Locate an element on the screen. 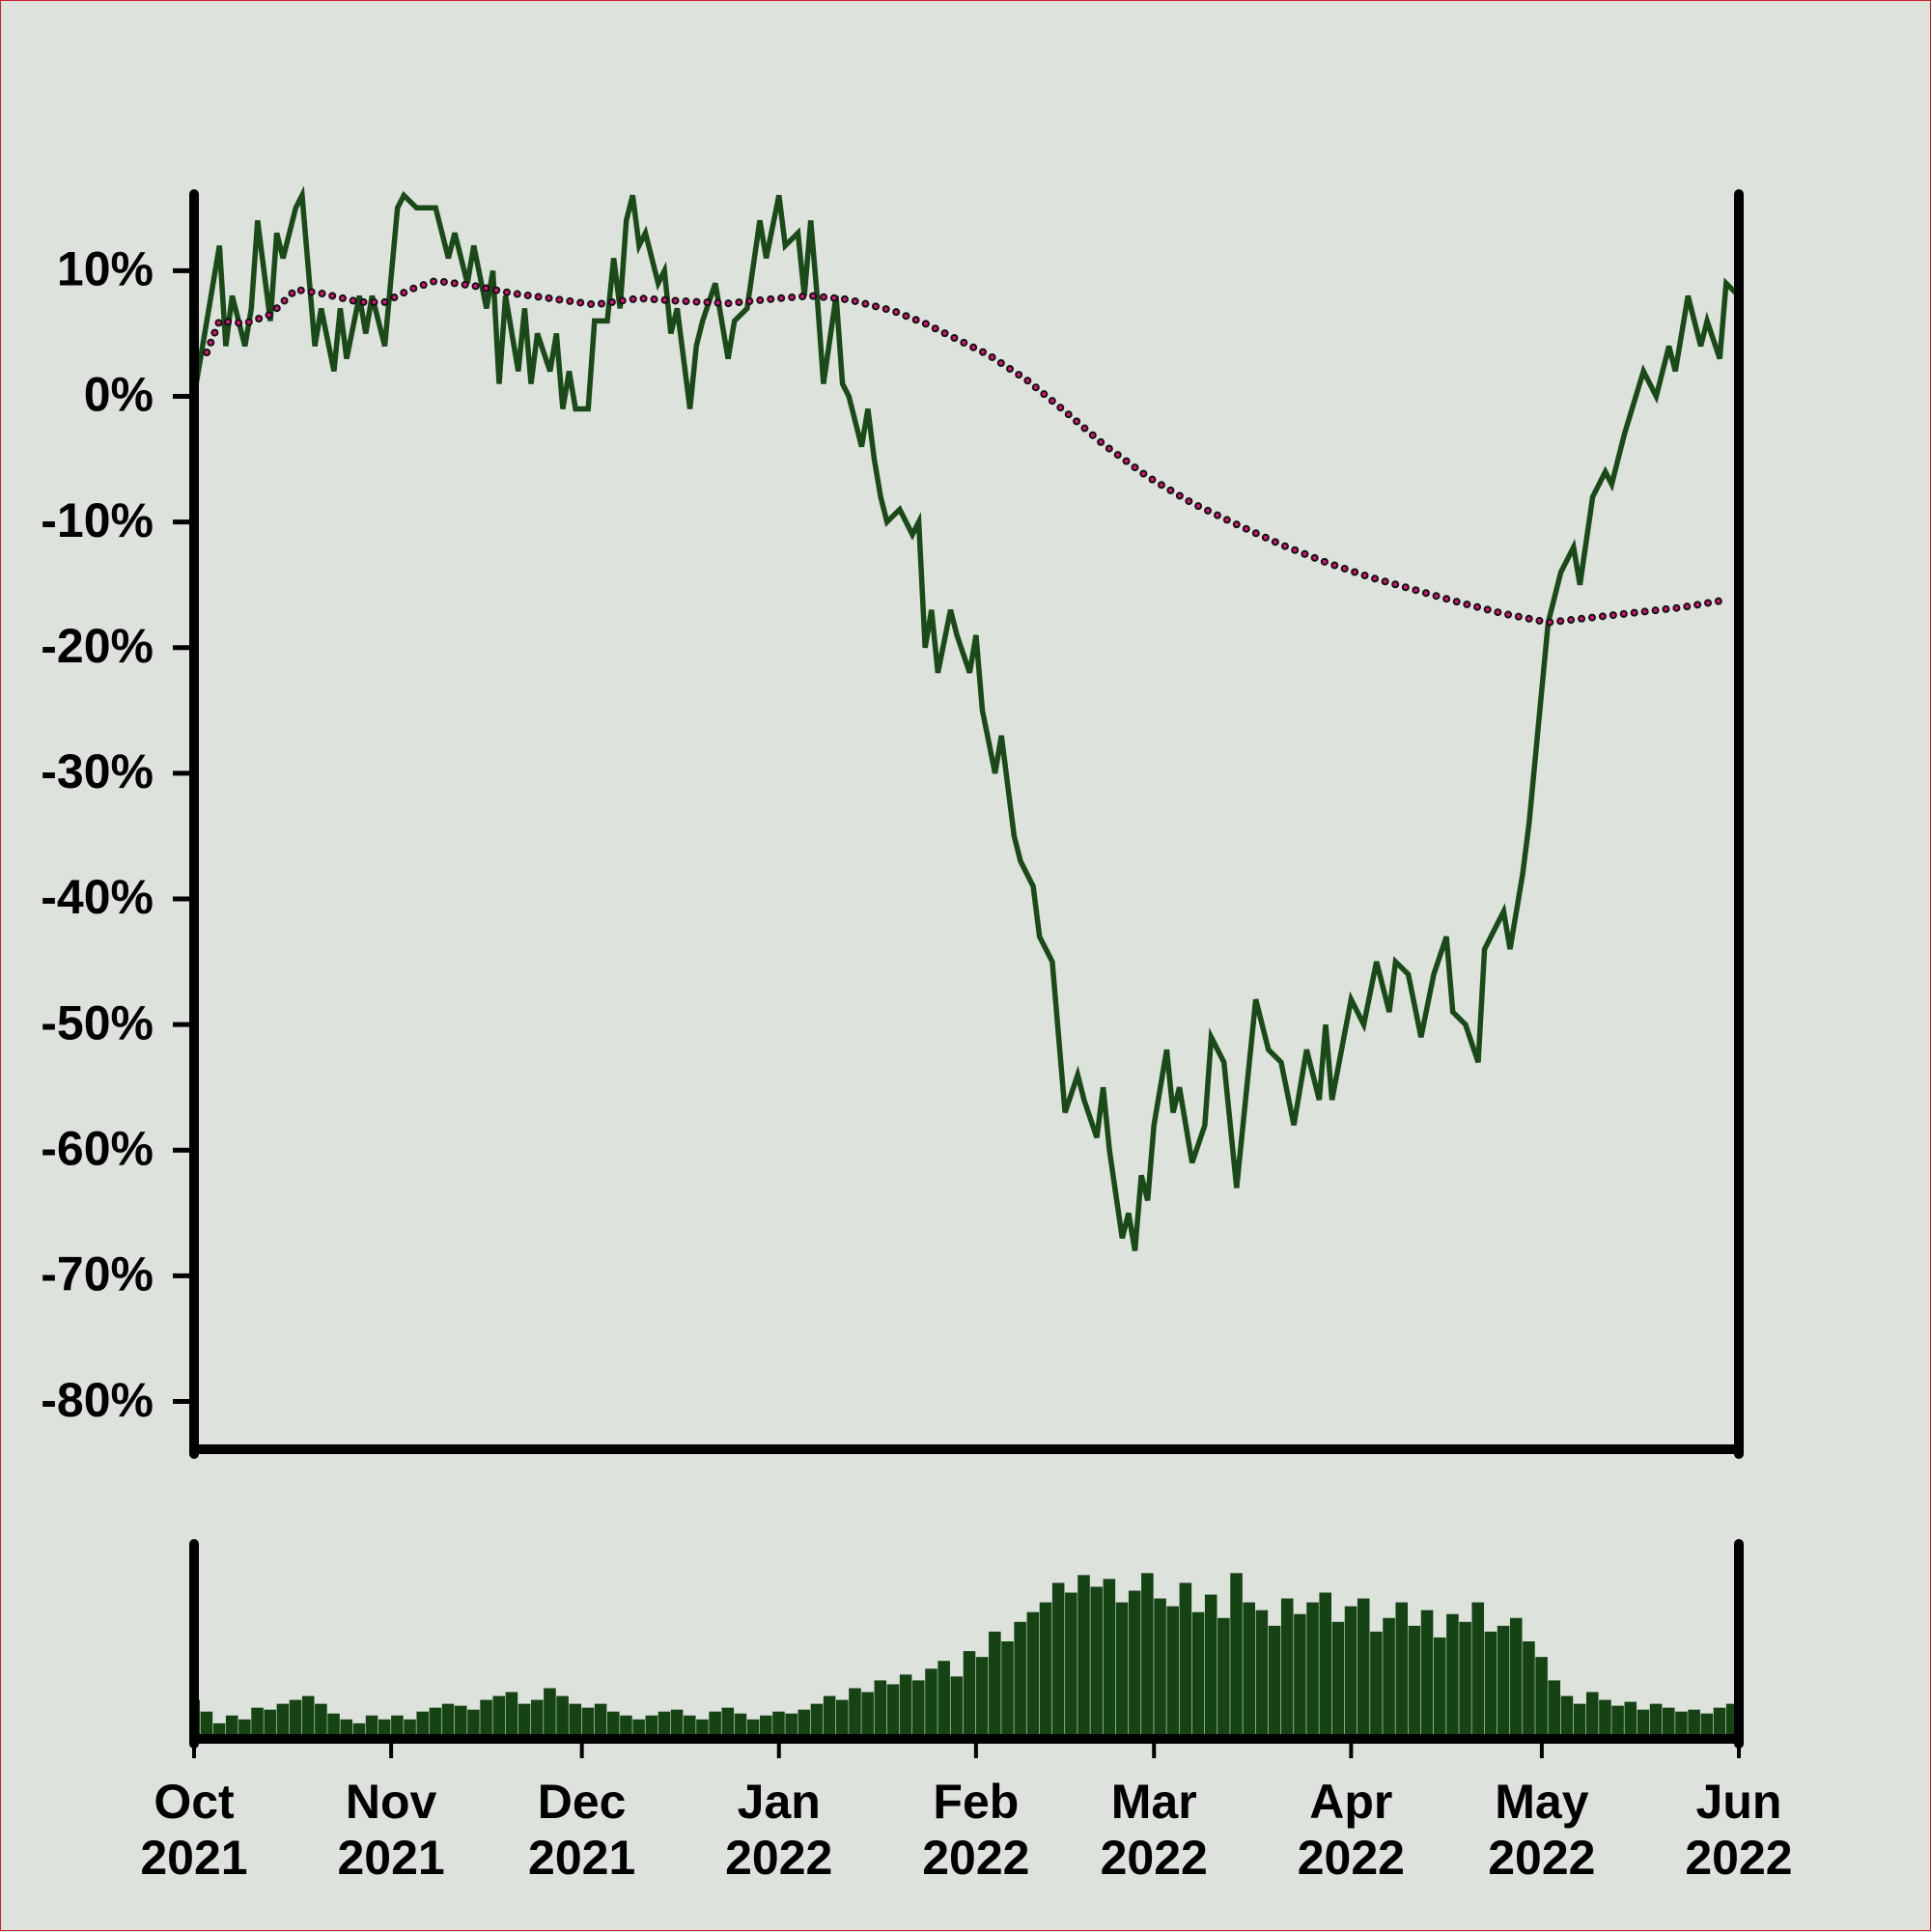  y-tick-label: 10% is located at coordinates (105, 269).